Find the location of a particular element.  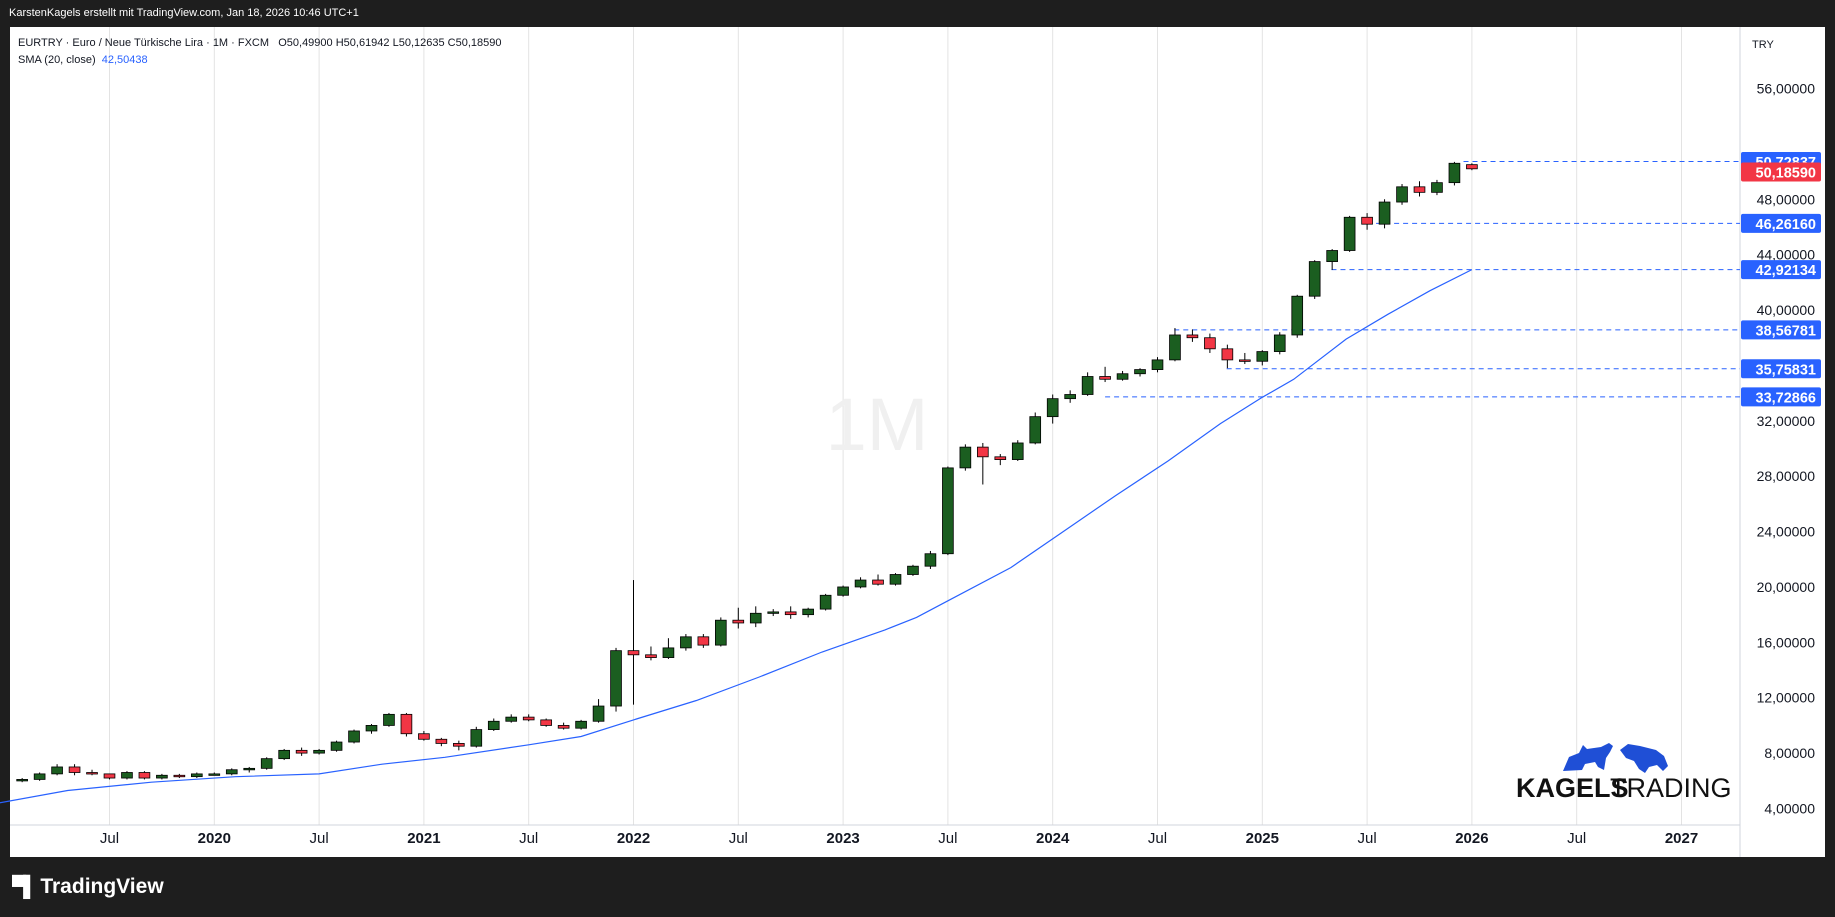

time-axis-tick-label: 2022 is located at coordinates (633, 838).